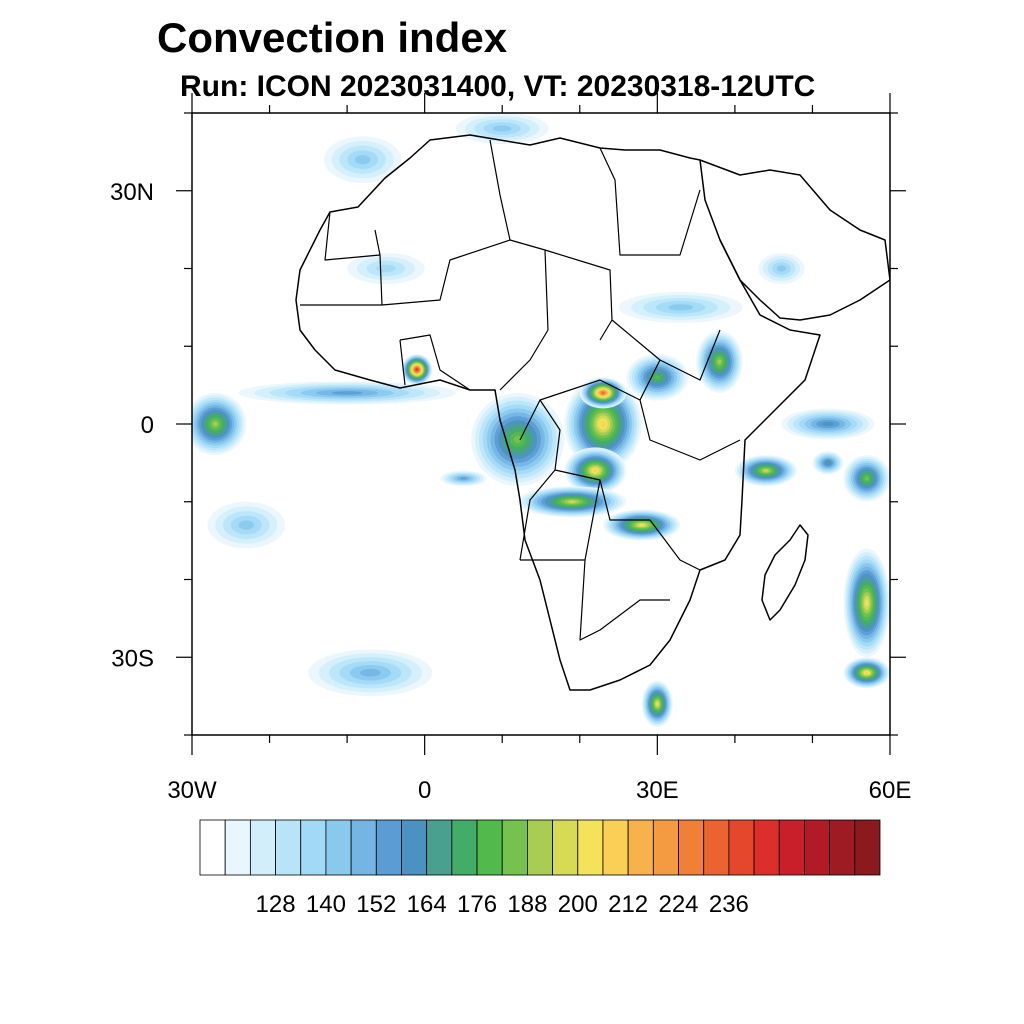 The image size is (1024, 1024). What do you see at coordinates (332, 37) in the screenshot?
I see `map-title: Convection index` at bounding box center [332, 37].